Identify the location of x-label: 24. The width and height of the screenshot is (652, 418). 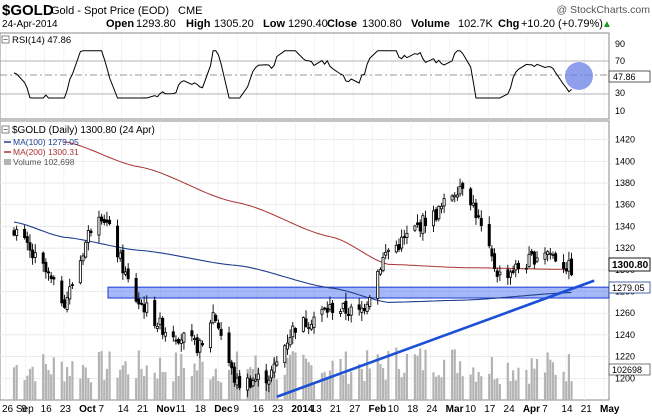
(510, 409).